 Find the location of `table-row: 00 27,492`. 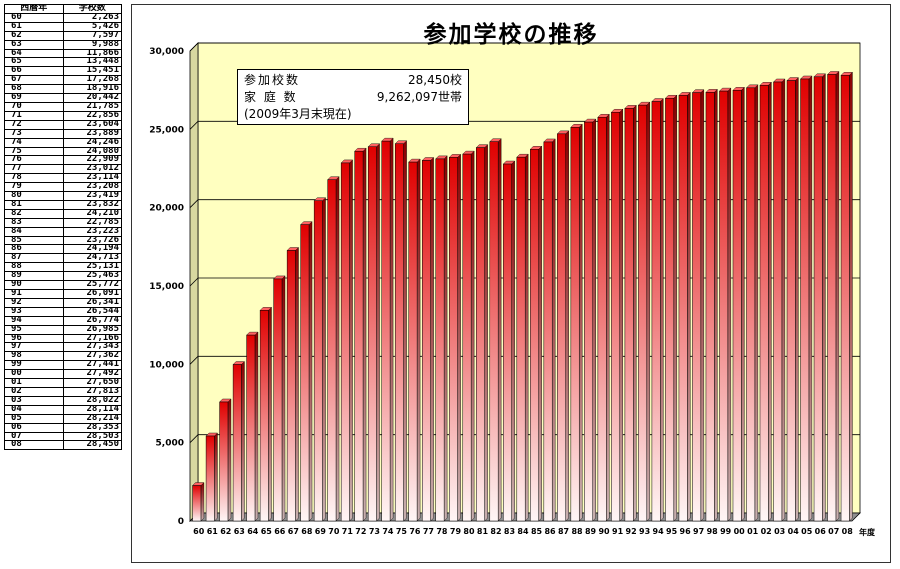

table-row: 00 27,492 is located at coordinates (63, 374).